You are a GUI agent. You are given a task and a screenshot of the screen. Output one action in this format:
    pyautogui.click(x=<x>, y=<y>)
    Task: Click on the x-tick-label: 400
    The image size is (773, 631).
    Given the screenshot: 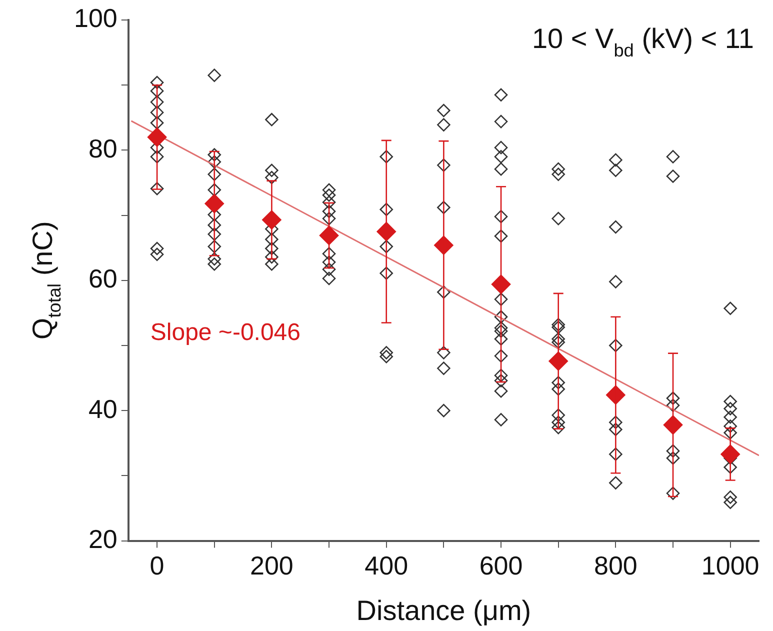 What is the action you would take?
    pyautogui.click(x=386, y=565)
    